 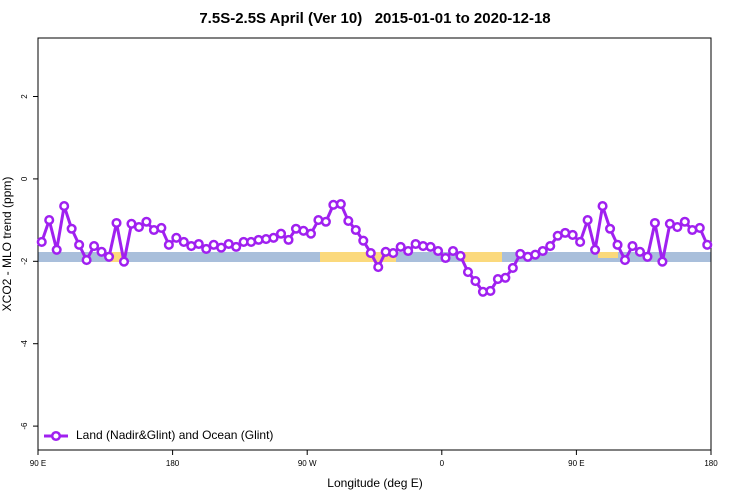 I want to click on x-tick-label: 0, so click(x=442, y=463).